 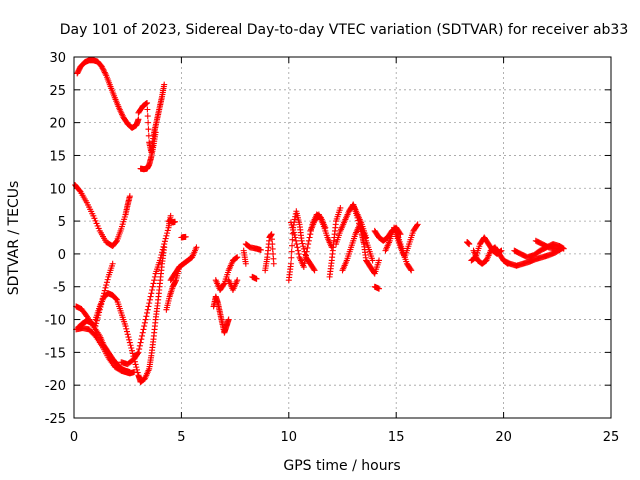 What do you see at coordinates (226, 274) in the screenshot?
I see `series-arc16` at bounding box center [226, 274].